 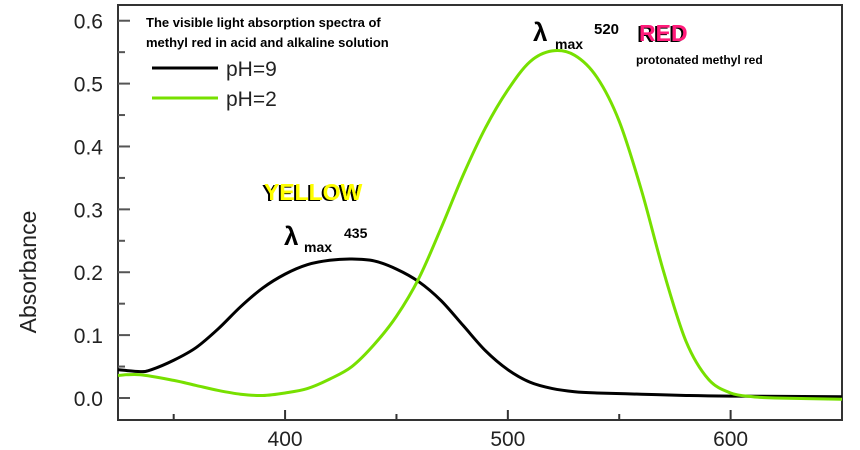 What do you see at coordinates (251, 69) in the screenshot?
I see `legend-label-ph9: pH=9` at bounding box center [251, 69].